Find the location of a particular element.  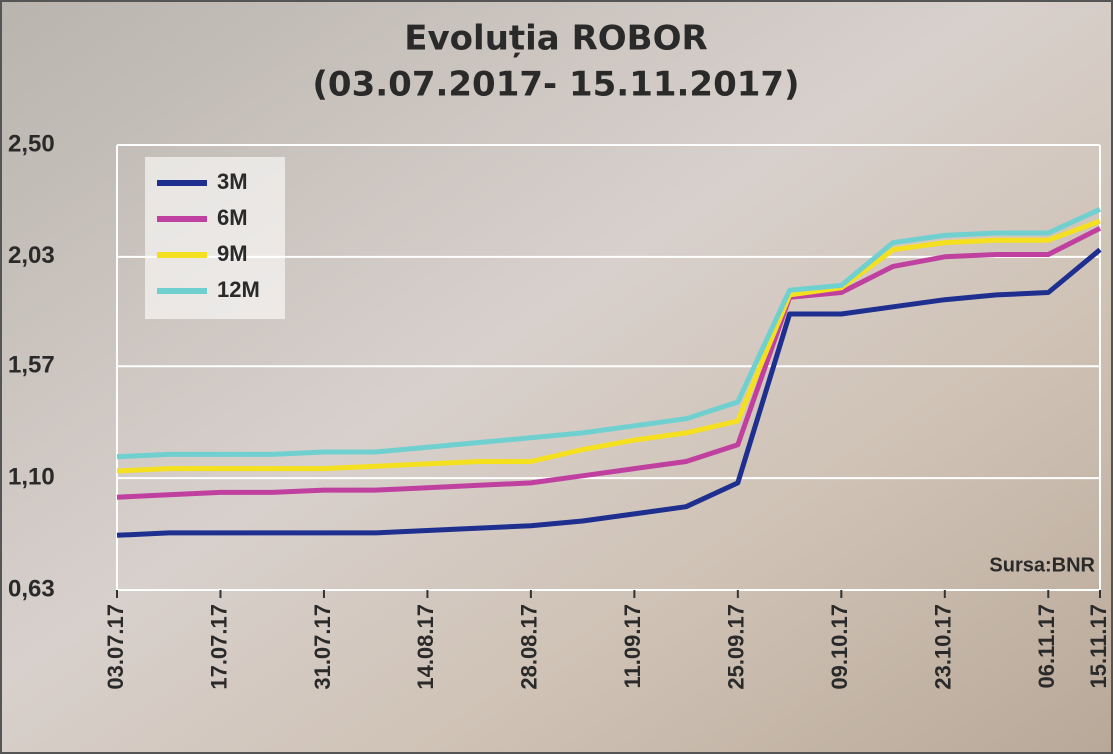

x-tick-label: 15.11.17 is located at coordinates (1098, 646).